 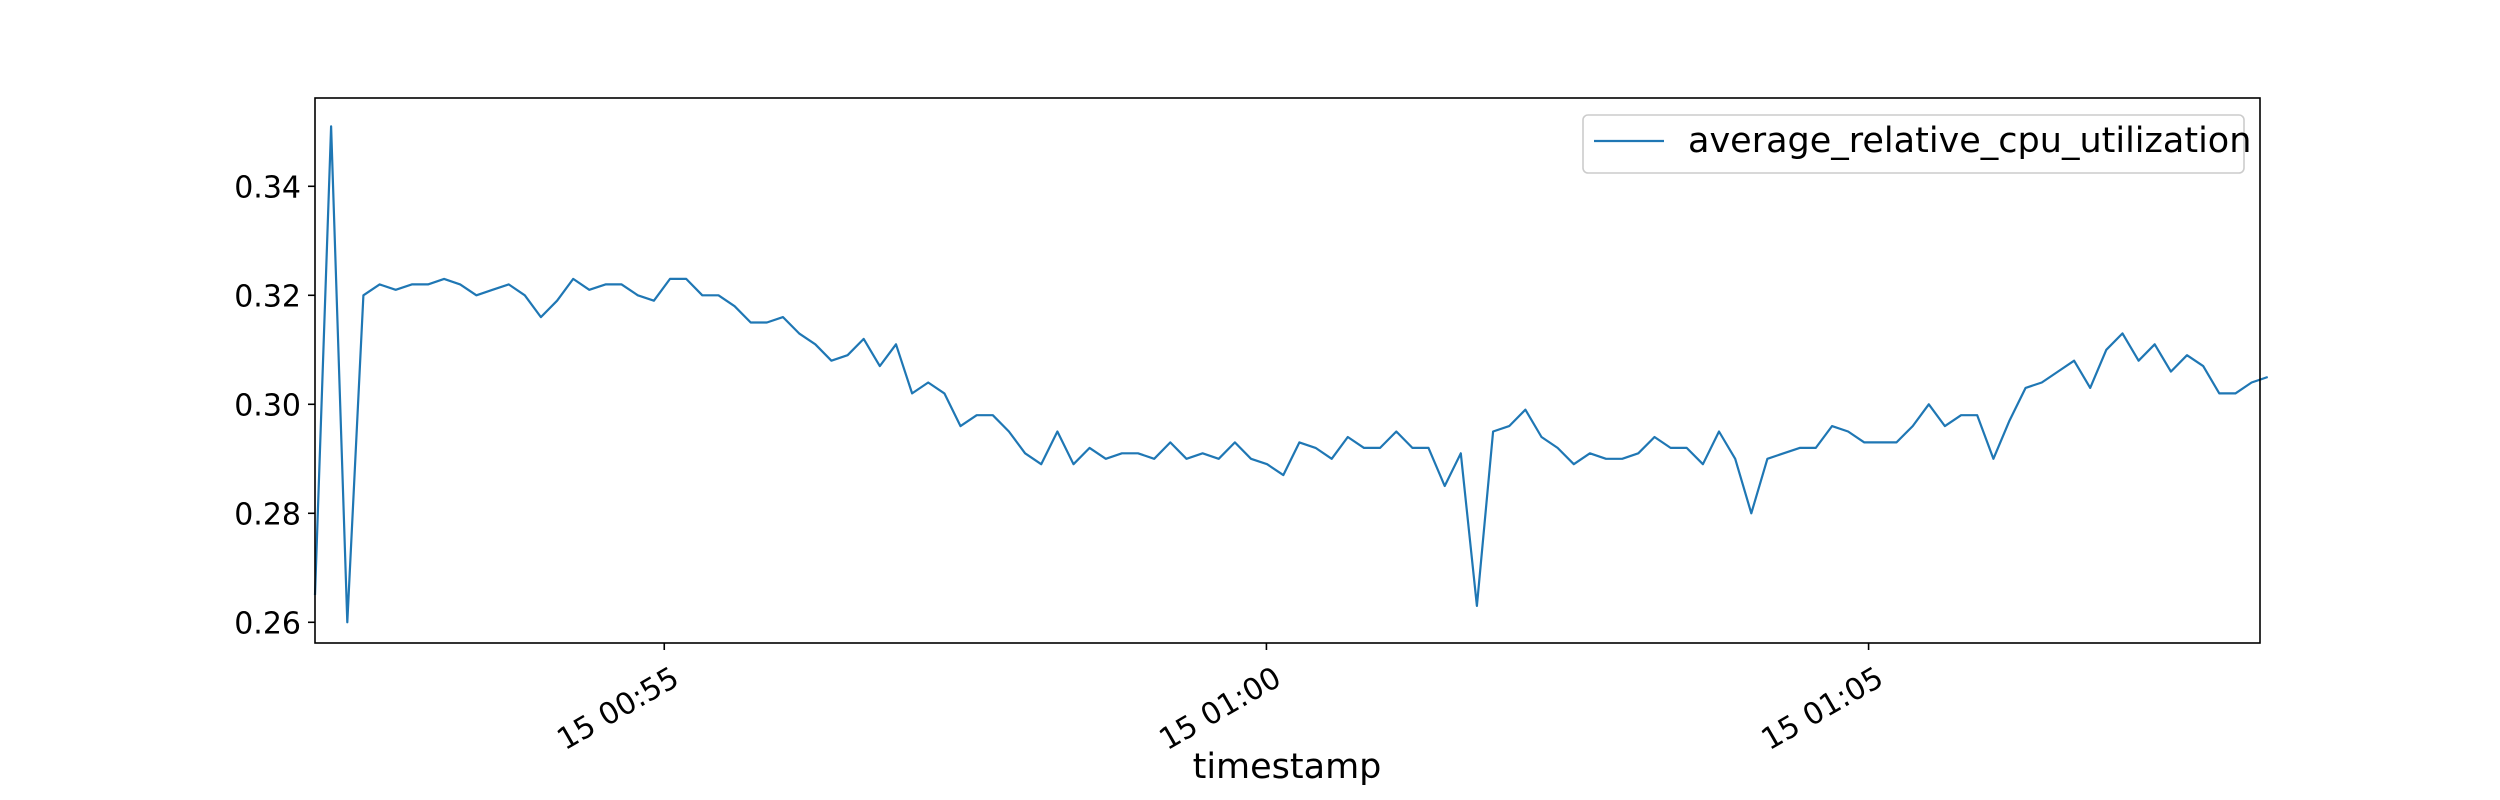 I want to click on y-axis-ticks: 0.26 0.28 0.30 0.32 0.34, so click(x=274, y=405).